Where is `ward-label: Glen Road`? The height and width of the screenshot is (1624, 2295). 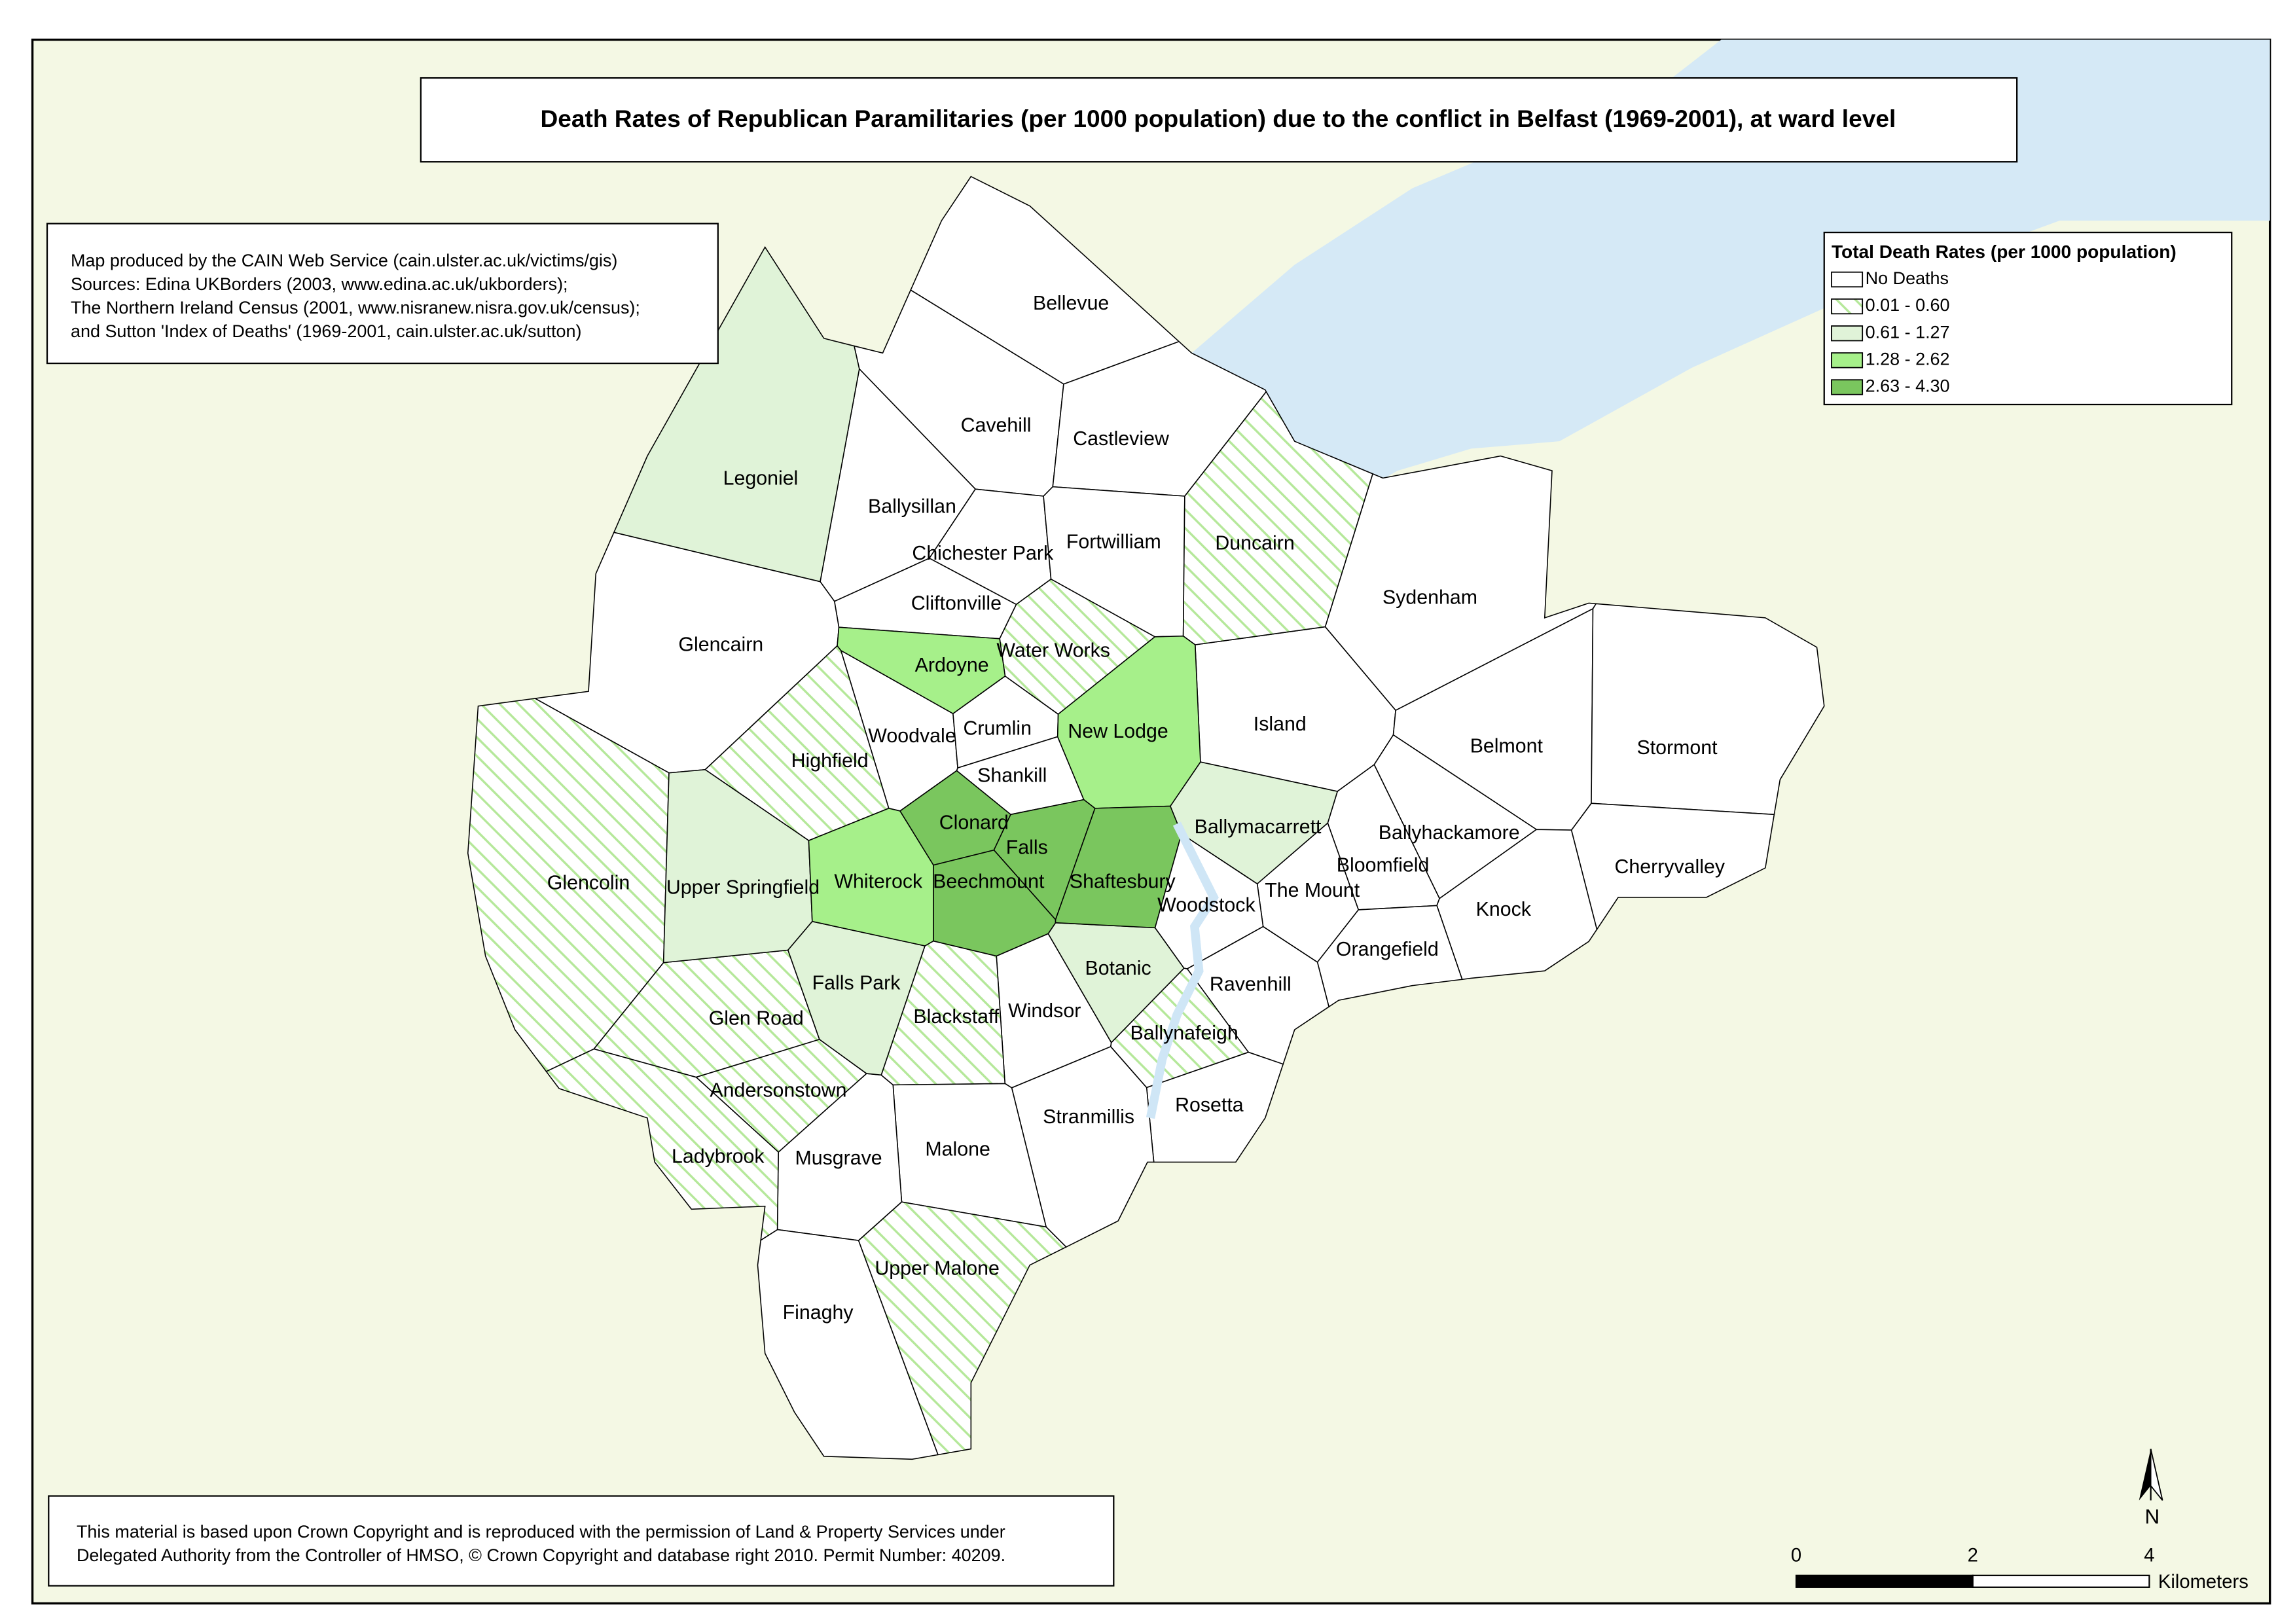 ward-label: Glen Road is located at coordinates (757, 1018).